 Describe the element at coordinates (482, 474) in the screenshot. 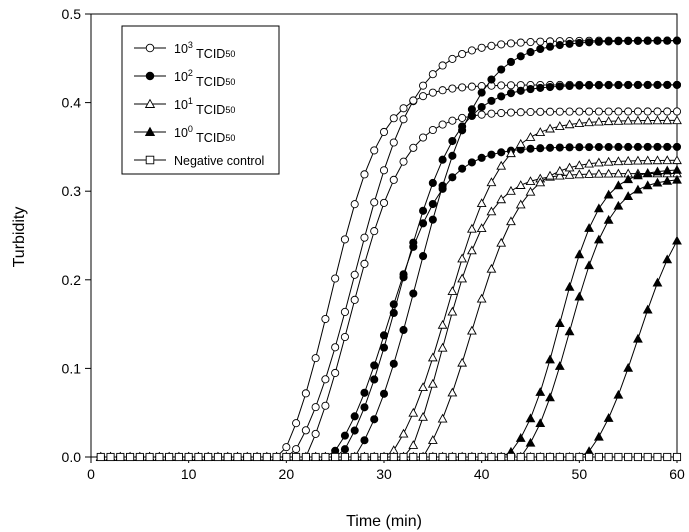

I see `x-tick-label: 40` at that location.